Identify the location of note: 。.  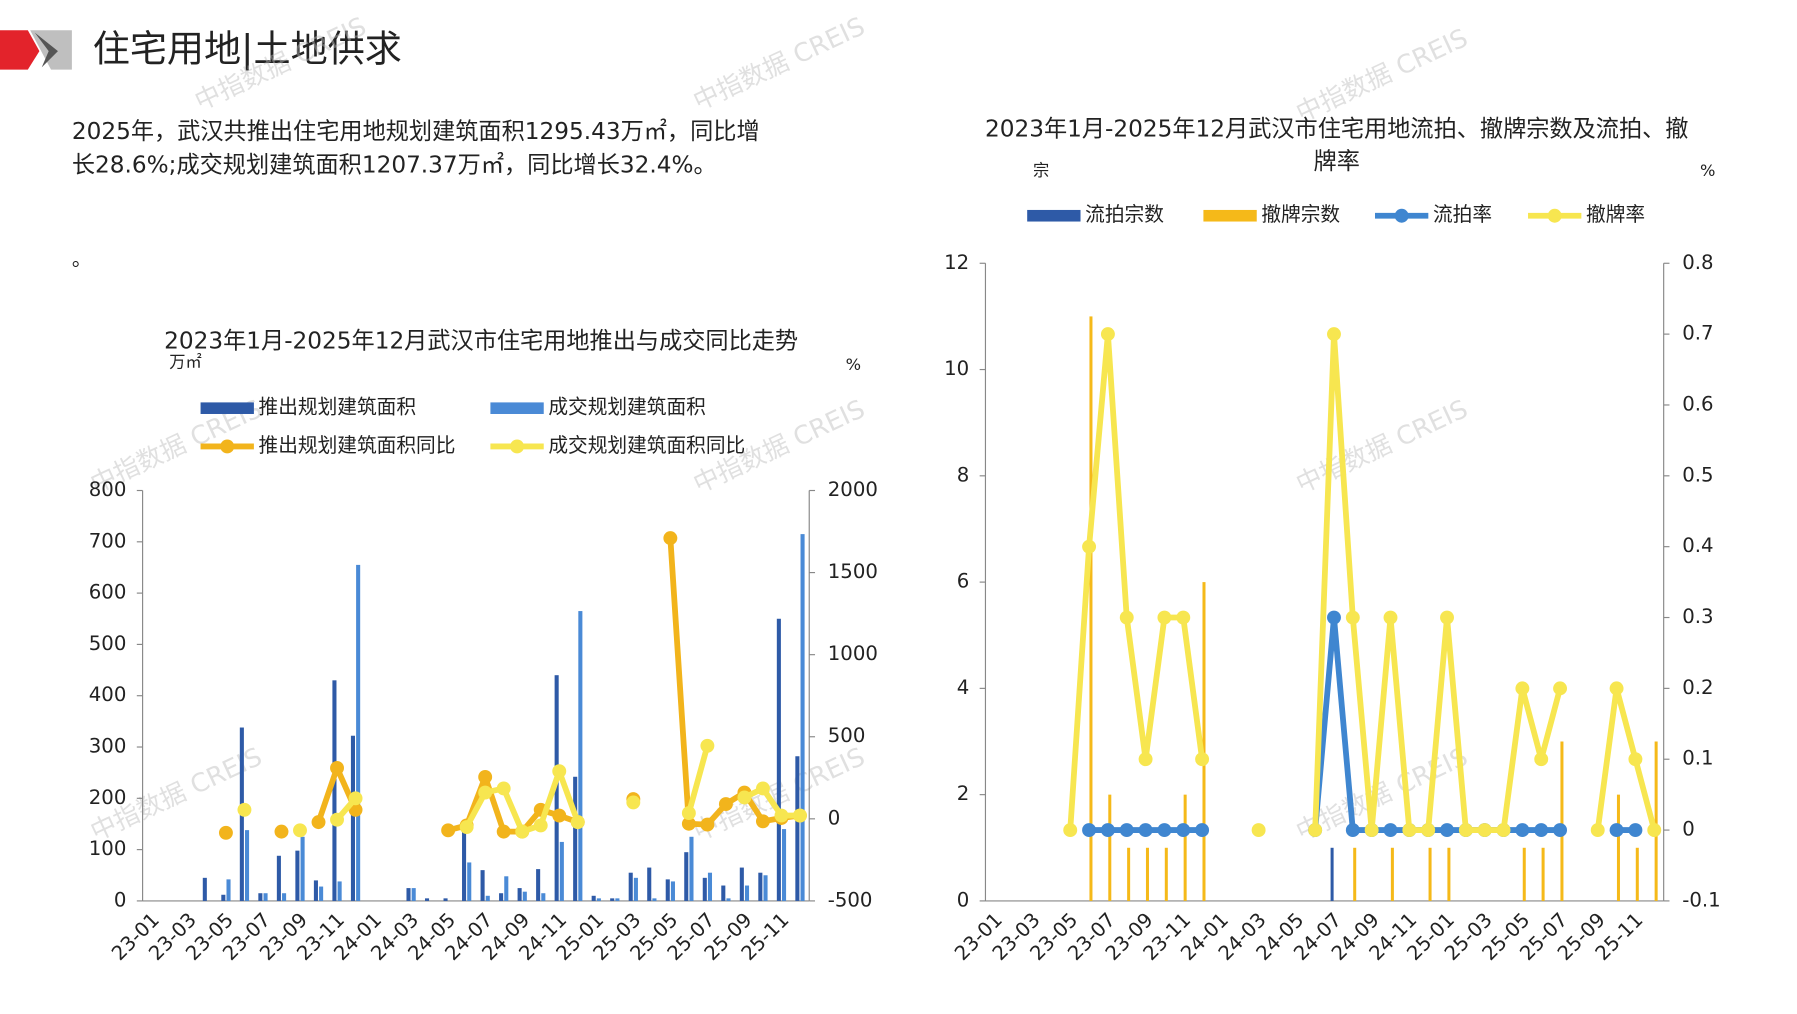
(82, 258).